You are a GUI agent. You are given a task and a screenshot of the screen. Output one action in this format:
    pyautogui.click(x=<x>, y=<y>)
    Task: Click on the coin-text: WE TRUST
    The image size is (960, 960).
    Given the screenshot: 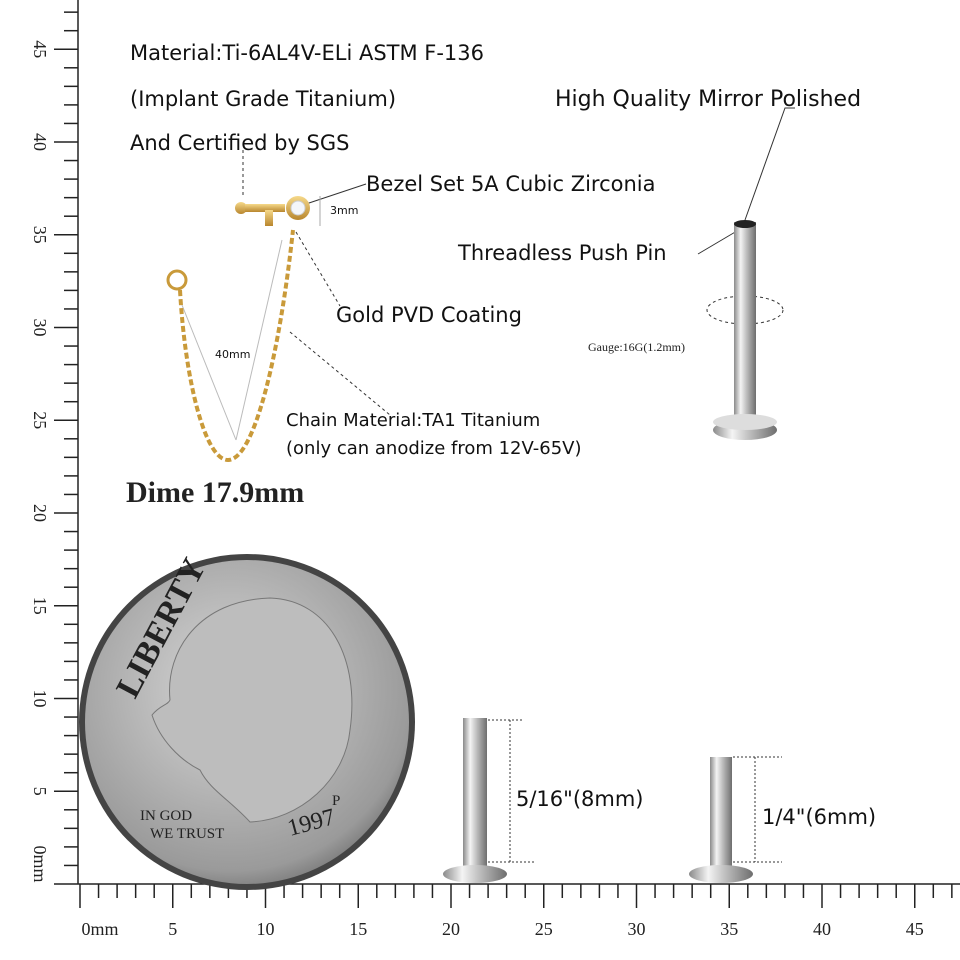 What is the action you would take?
    pyautogui.click(x=187, y=834)
    